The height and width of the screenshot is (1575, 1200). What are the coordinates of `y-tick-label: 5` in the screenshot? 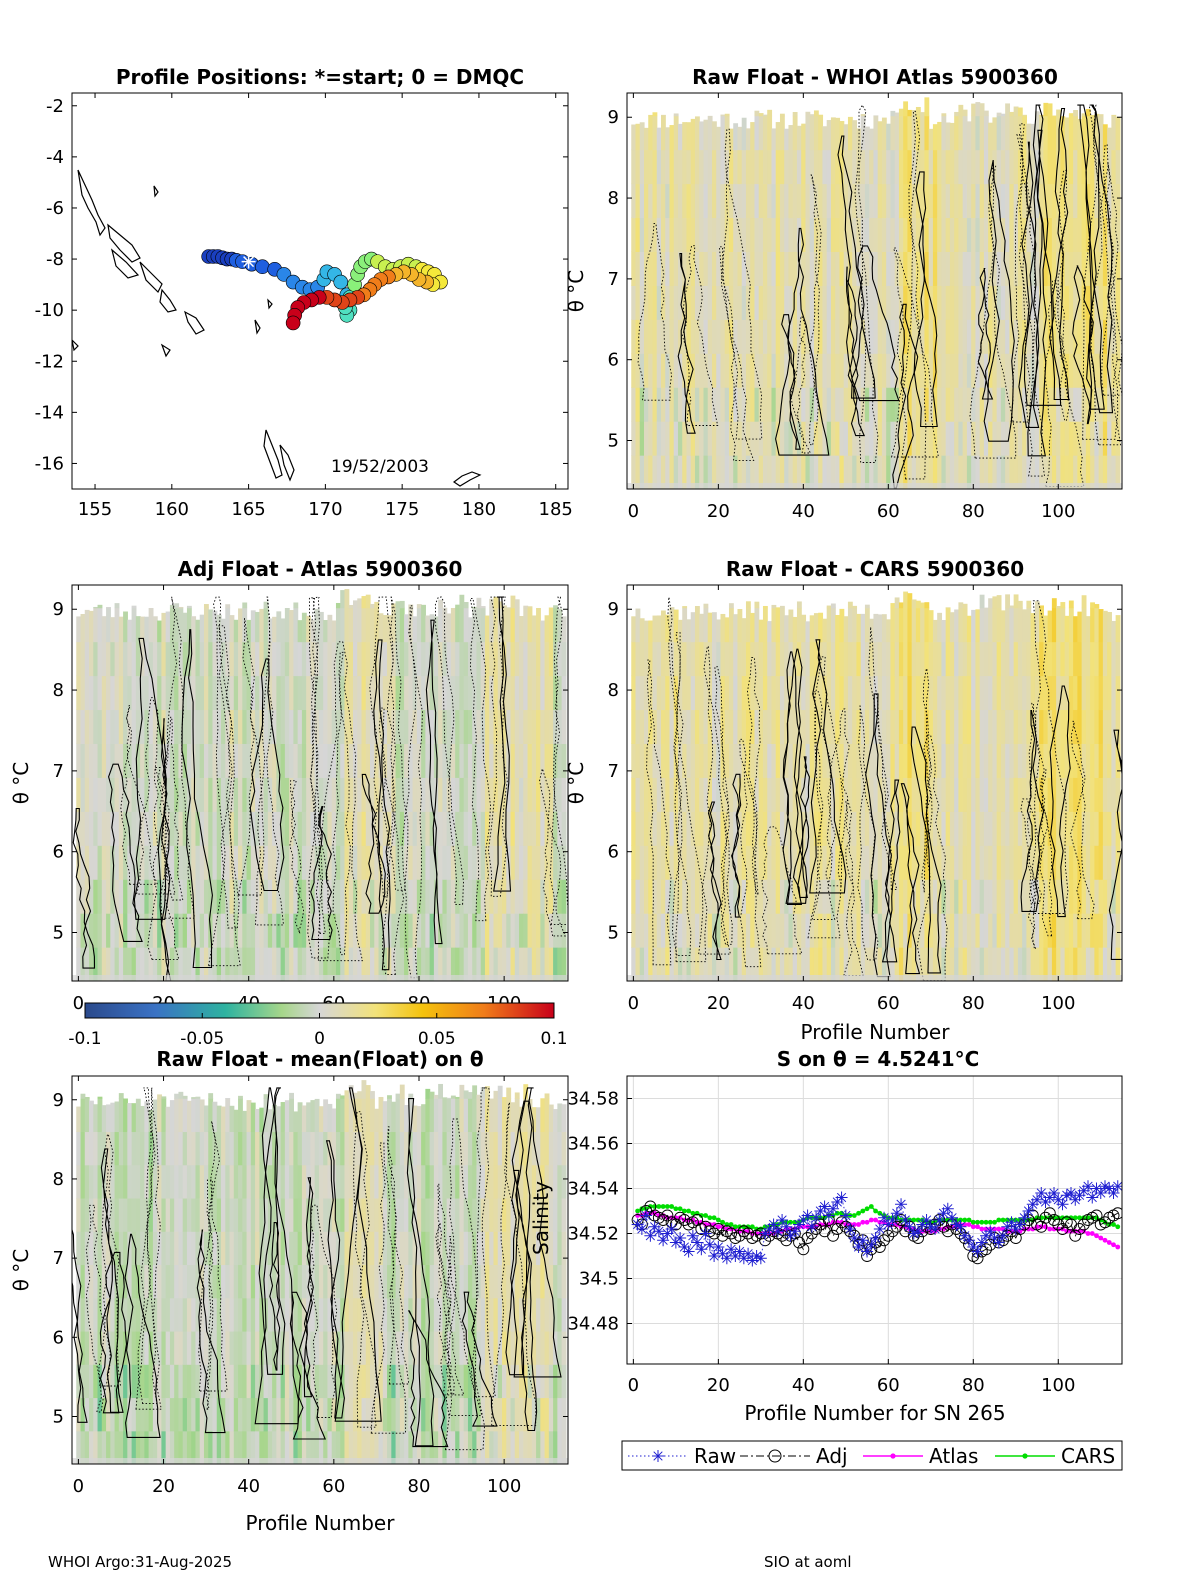 It's located at (613, 441).